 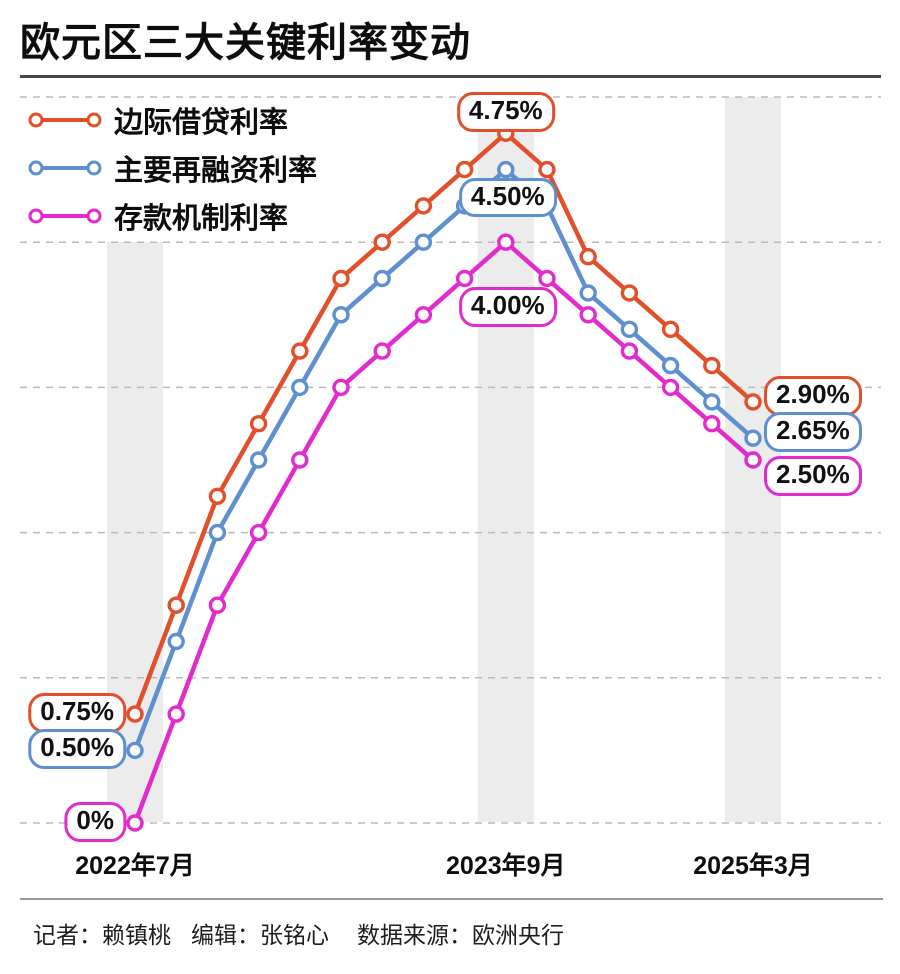 I want to click on editor-credit: 编辑：张铭心, so click(x=260, y=935).